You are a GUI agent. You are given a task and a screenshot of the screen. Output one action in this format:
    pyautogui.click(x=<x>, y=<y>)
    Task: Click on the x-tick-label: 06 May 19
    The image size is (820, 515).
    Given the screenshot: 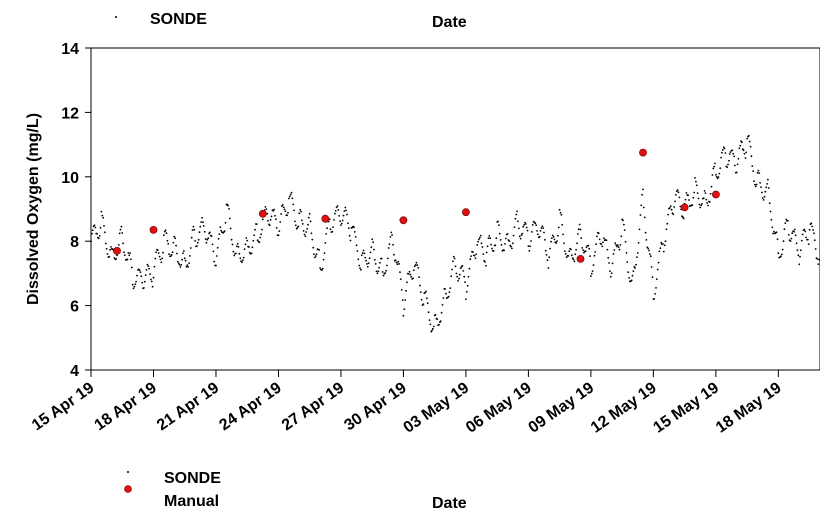 What is the action you would take?
    pyautogui.click(x=499, y=407)
    